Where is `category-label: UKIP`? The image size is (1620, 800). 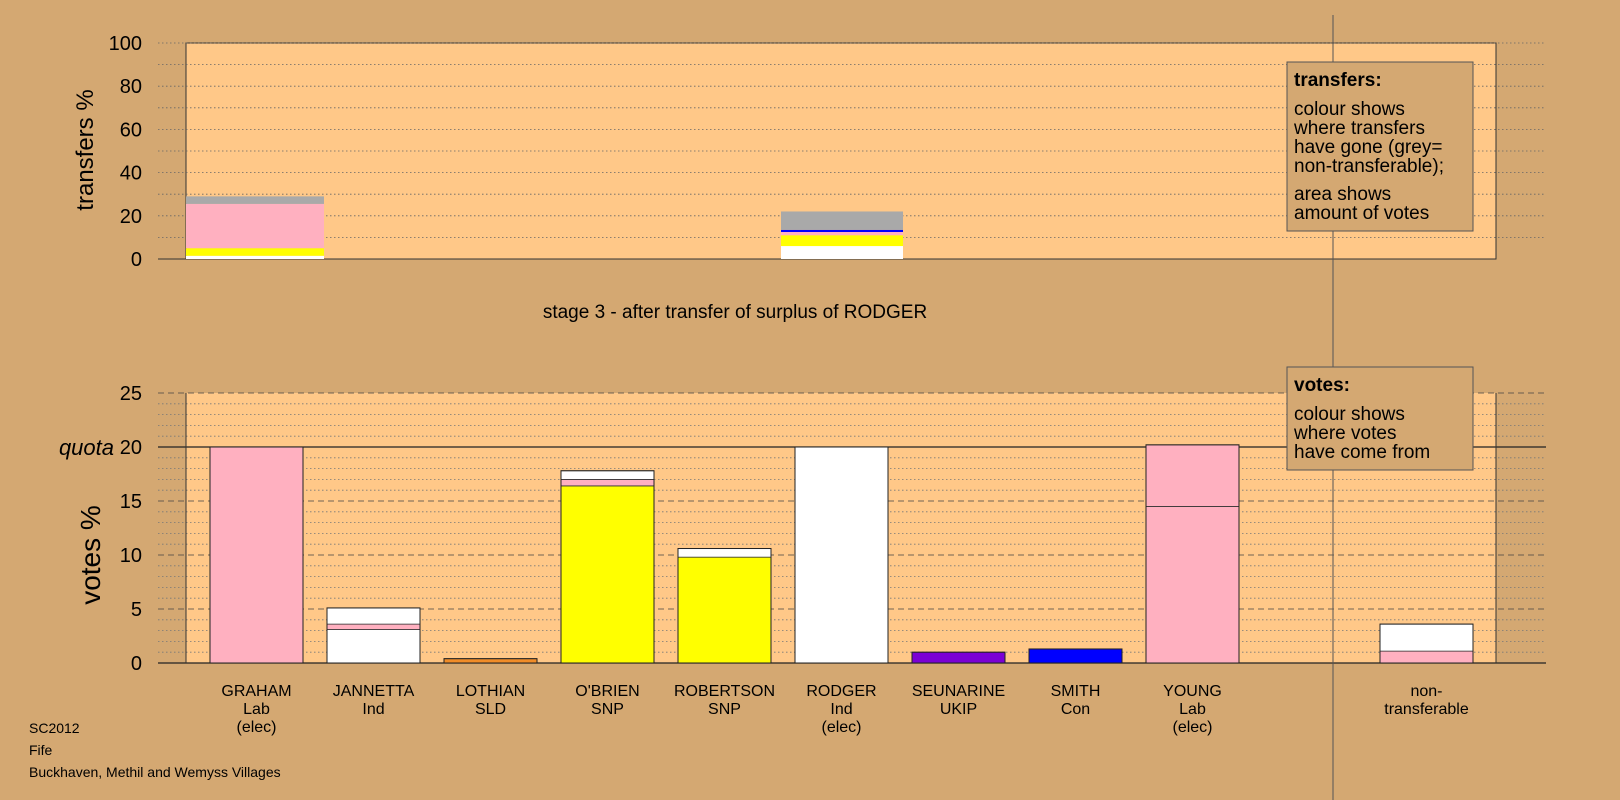
category-label: UKIP is located at coordinates (958, 709).